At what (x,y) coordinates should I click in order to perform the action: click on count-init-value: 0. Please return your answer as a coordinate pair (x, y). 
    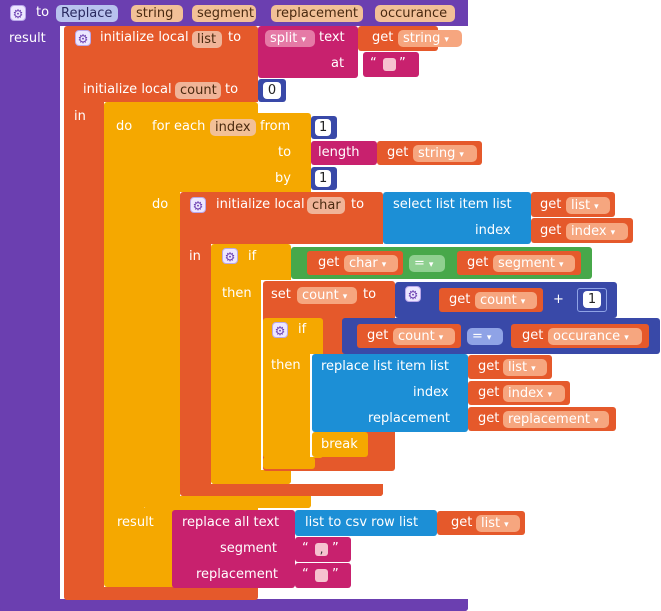
    Looking at the image, I should click on (272, 90).